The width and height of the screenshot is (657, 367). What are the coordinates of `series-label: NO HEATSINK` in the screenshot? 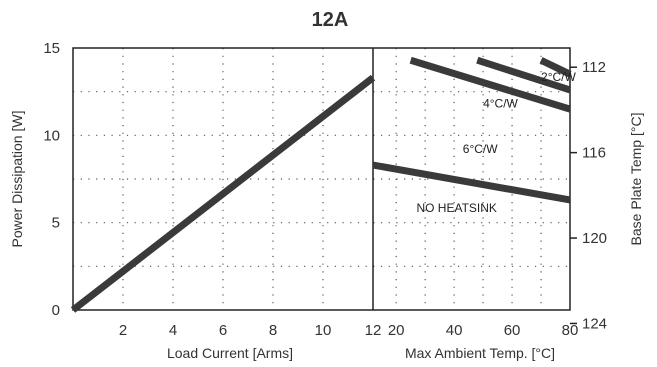 It's located at (456, 208).